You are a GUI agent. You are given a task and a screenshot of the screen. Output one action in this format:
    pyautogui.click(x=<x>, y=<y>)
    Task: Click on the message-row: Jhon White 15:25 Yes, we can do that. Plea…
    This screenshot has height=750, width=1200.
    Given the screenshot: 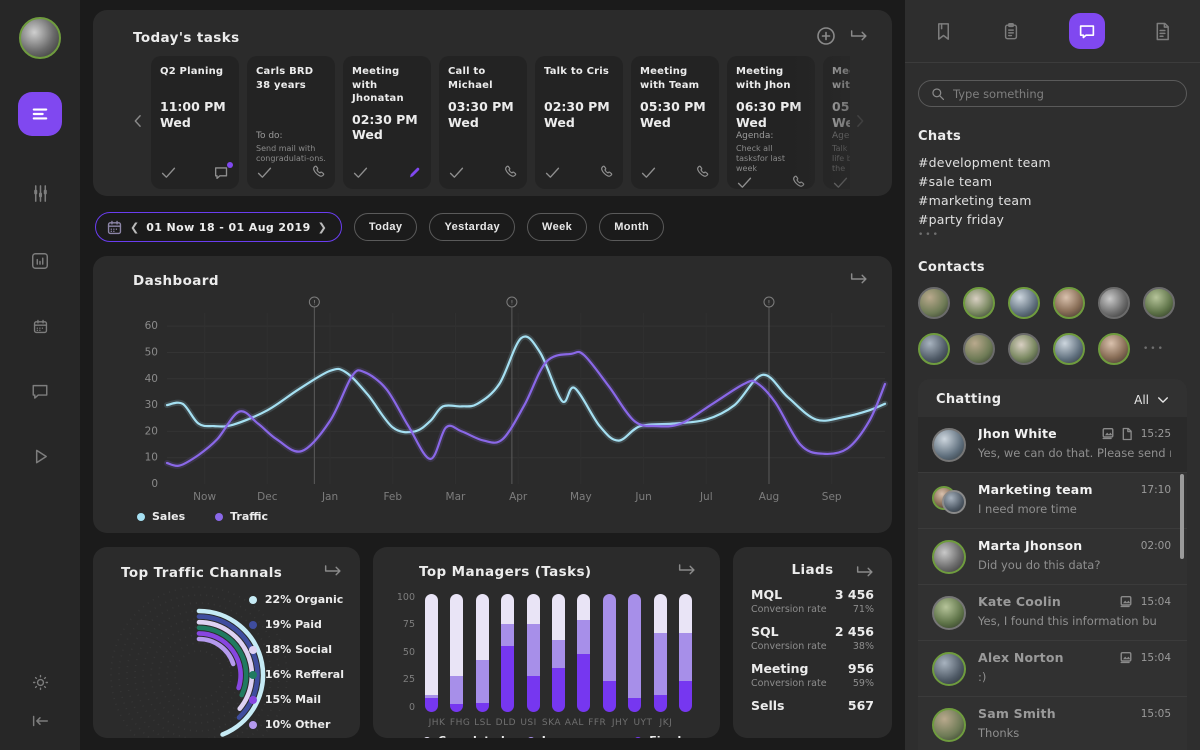 What is the action you would take?
    pyautogui.click(x=1052, y=444)
    